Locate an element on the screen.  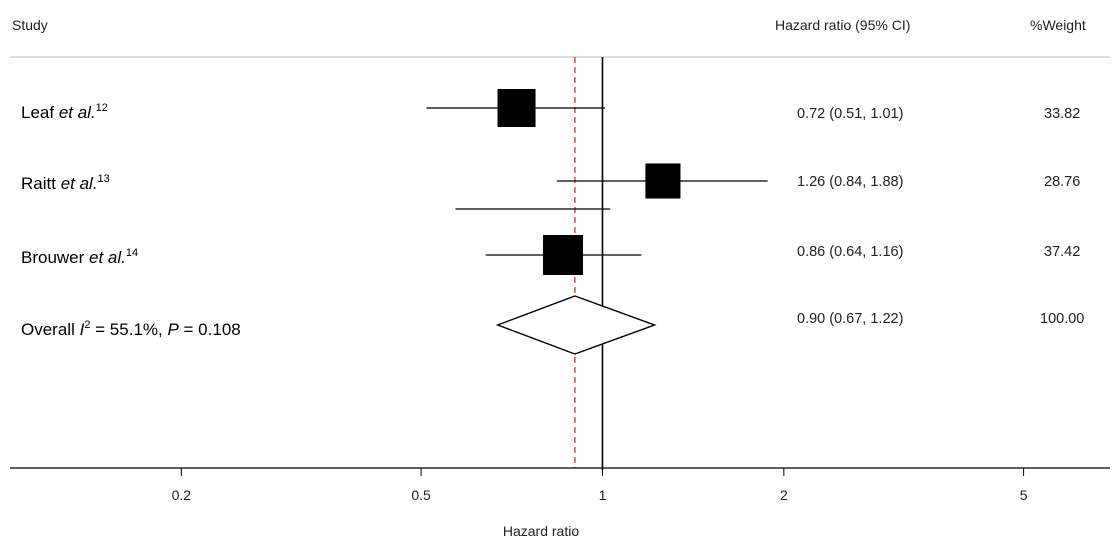
x-tick-label: 0.2 is located at coordinates (182, 495).